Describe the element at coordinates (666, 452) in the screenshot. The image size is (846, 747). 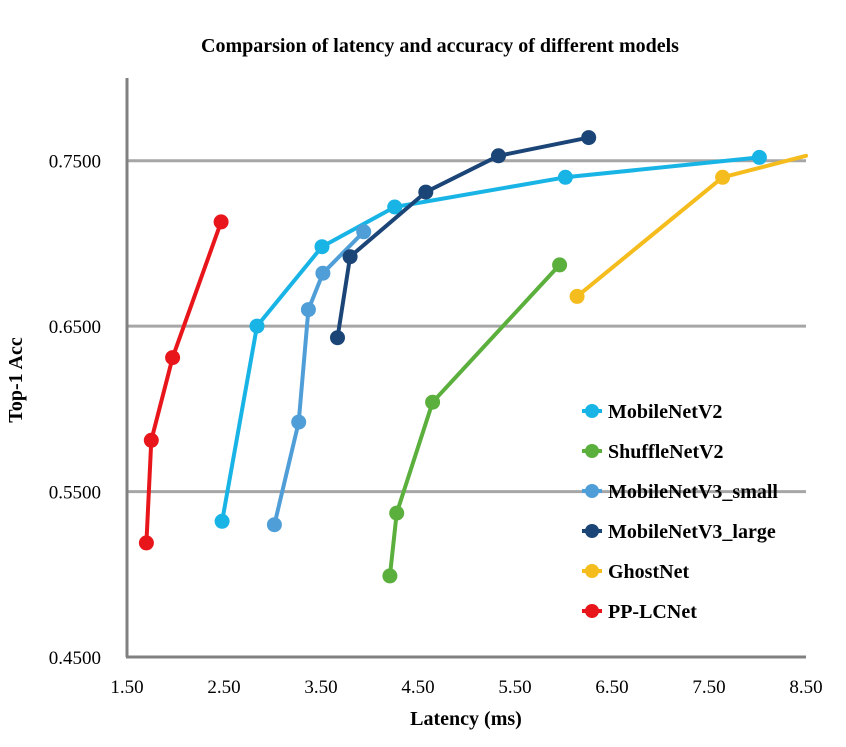
I see `legend-label: ShuffleNetV2` at that location.